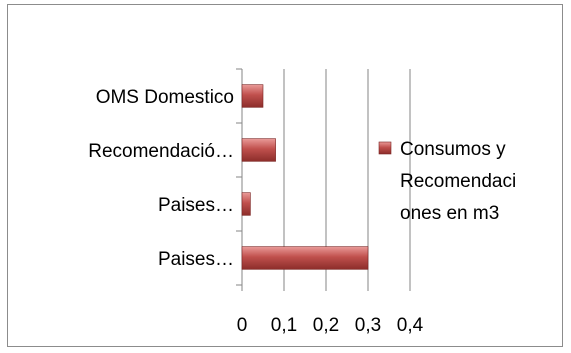 The height and width of the screenshot is (353, 571). I want to click on legend: Consumos y Recomendaci ones en m3, so click(447, 181).